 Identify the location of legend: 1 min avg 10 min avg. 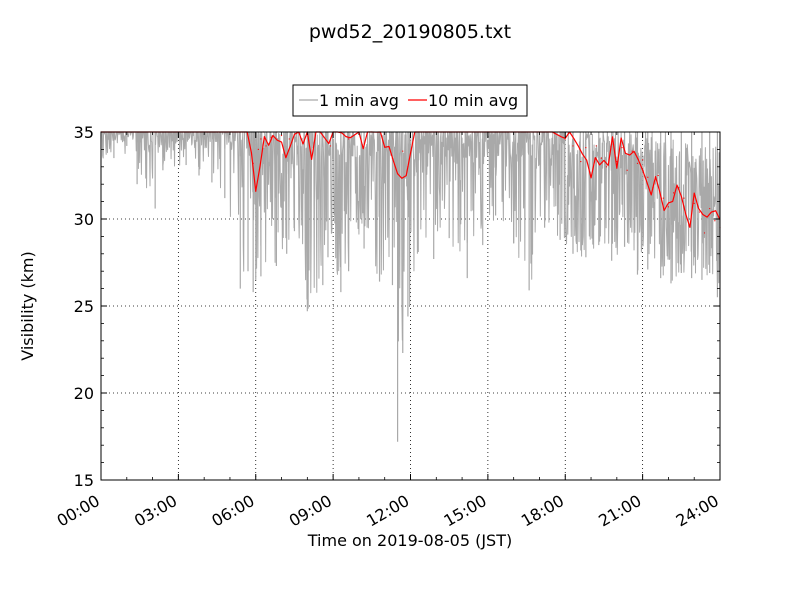
(410, 100).